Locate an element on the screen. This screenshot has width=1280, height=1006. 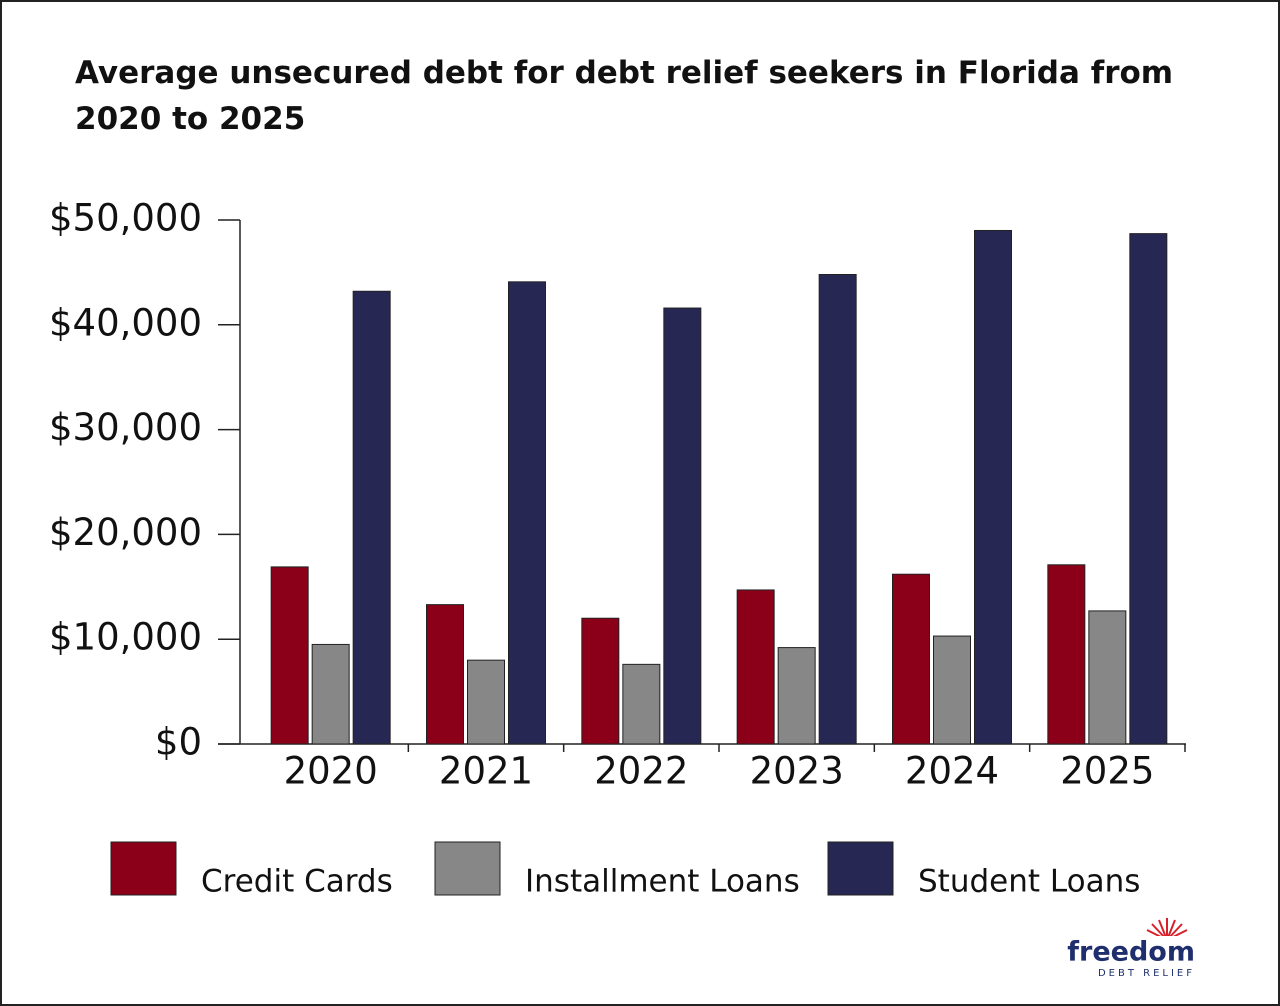
y-tick-label: $40,000 is located at coordinates (125, 322).